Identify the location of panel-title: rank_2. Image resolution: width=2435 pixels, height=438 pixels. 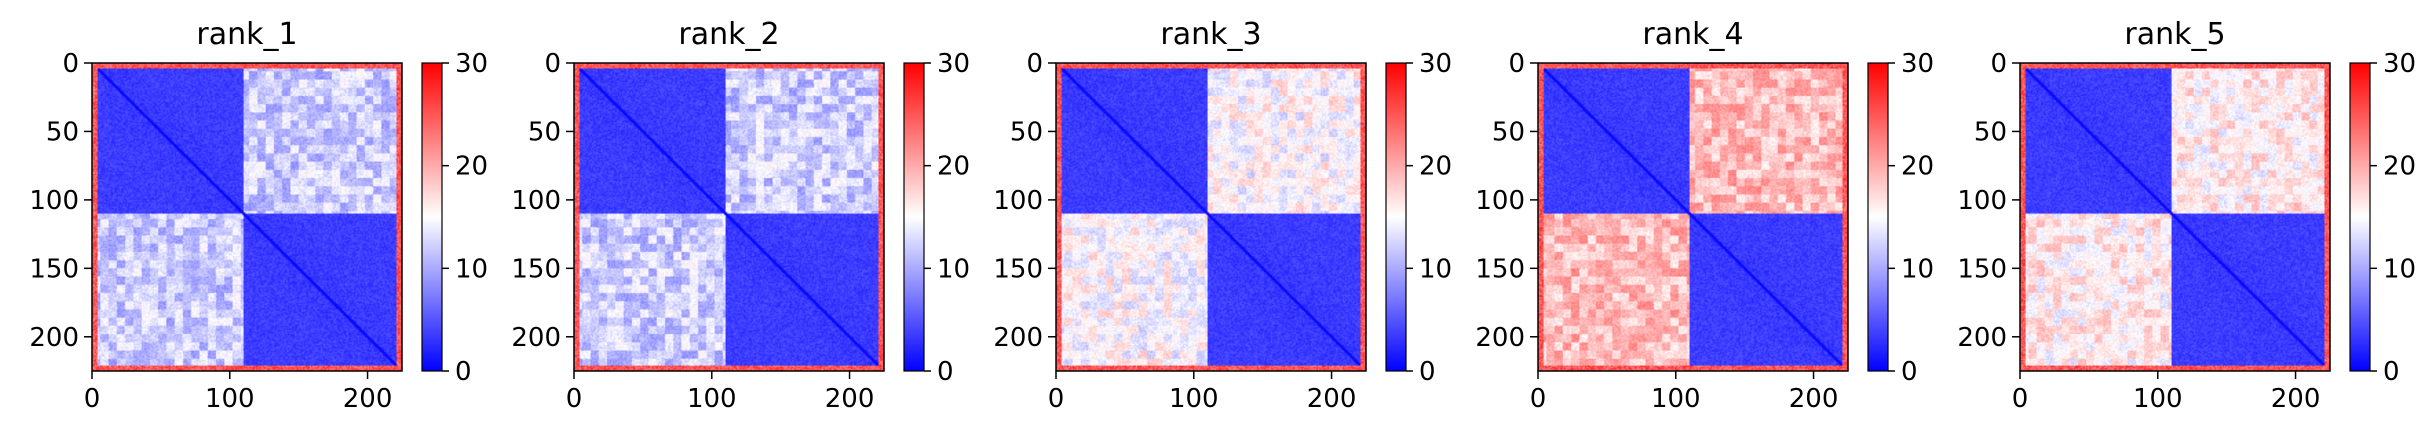
(728, 34).